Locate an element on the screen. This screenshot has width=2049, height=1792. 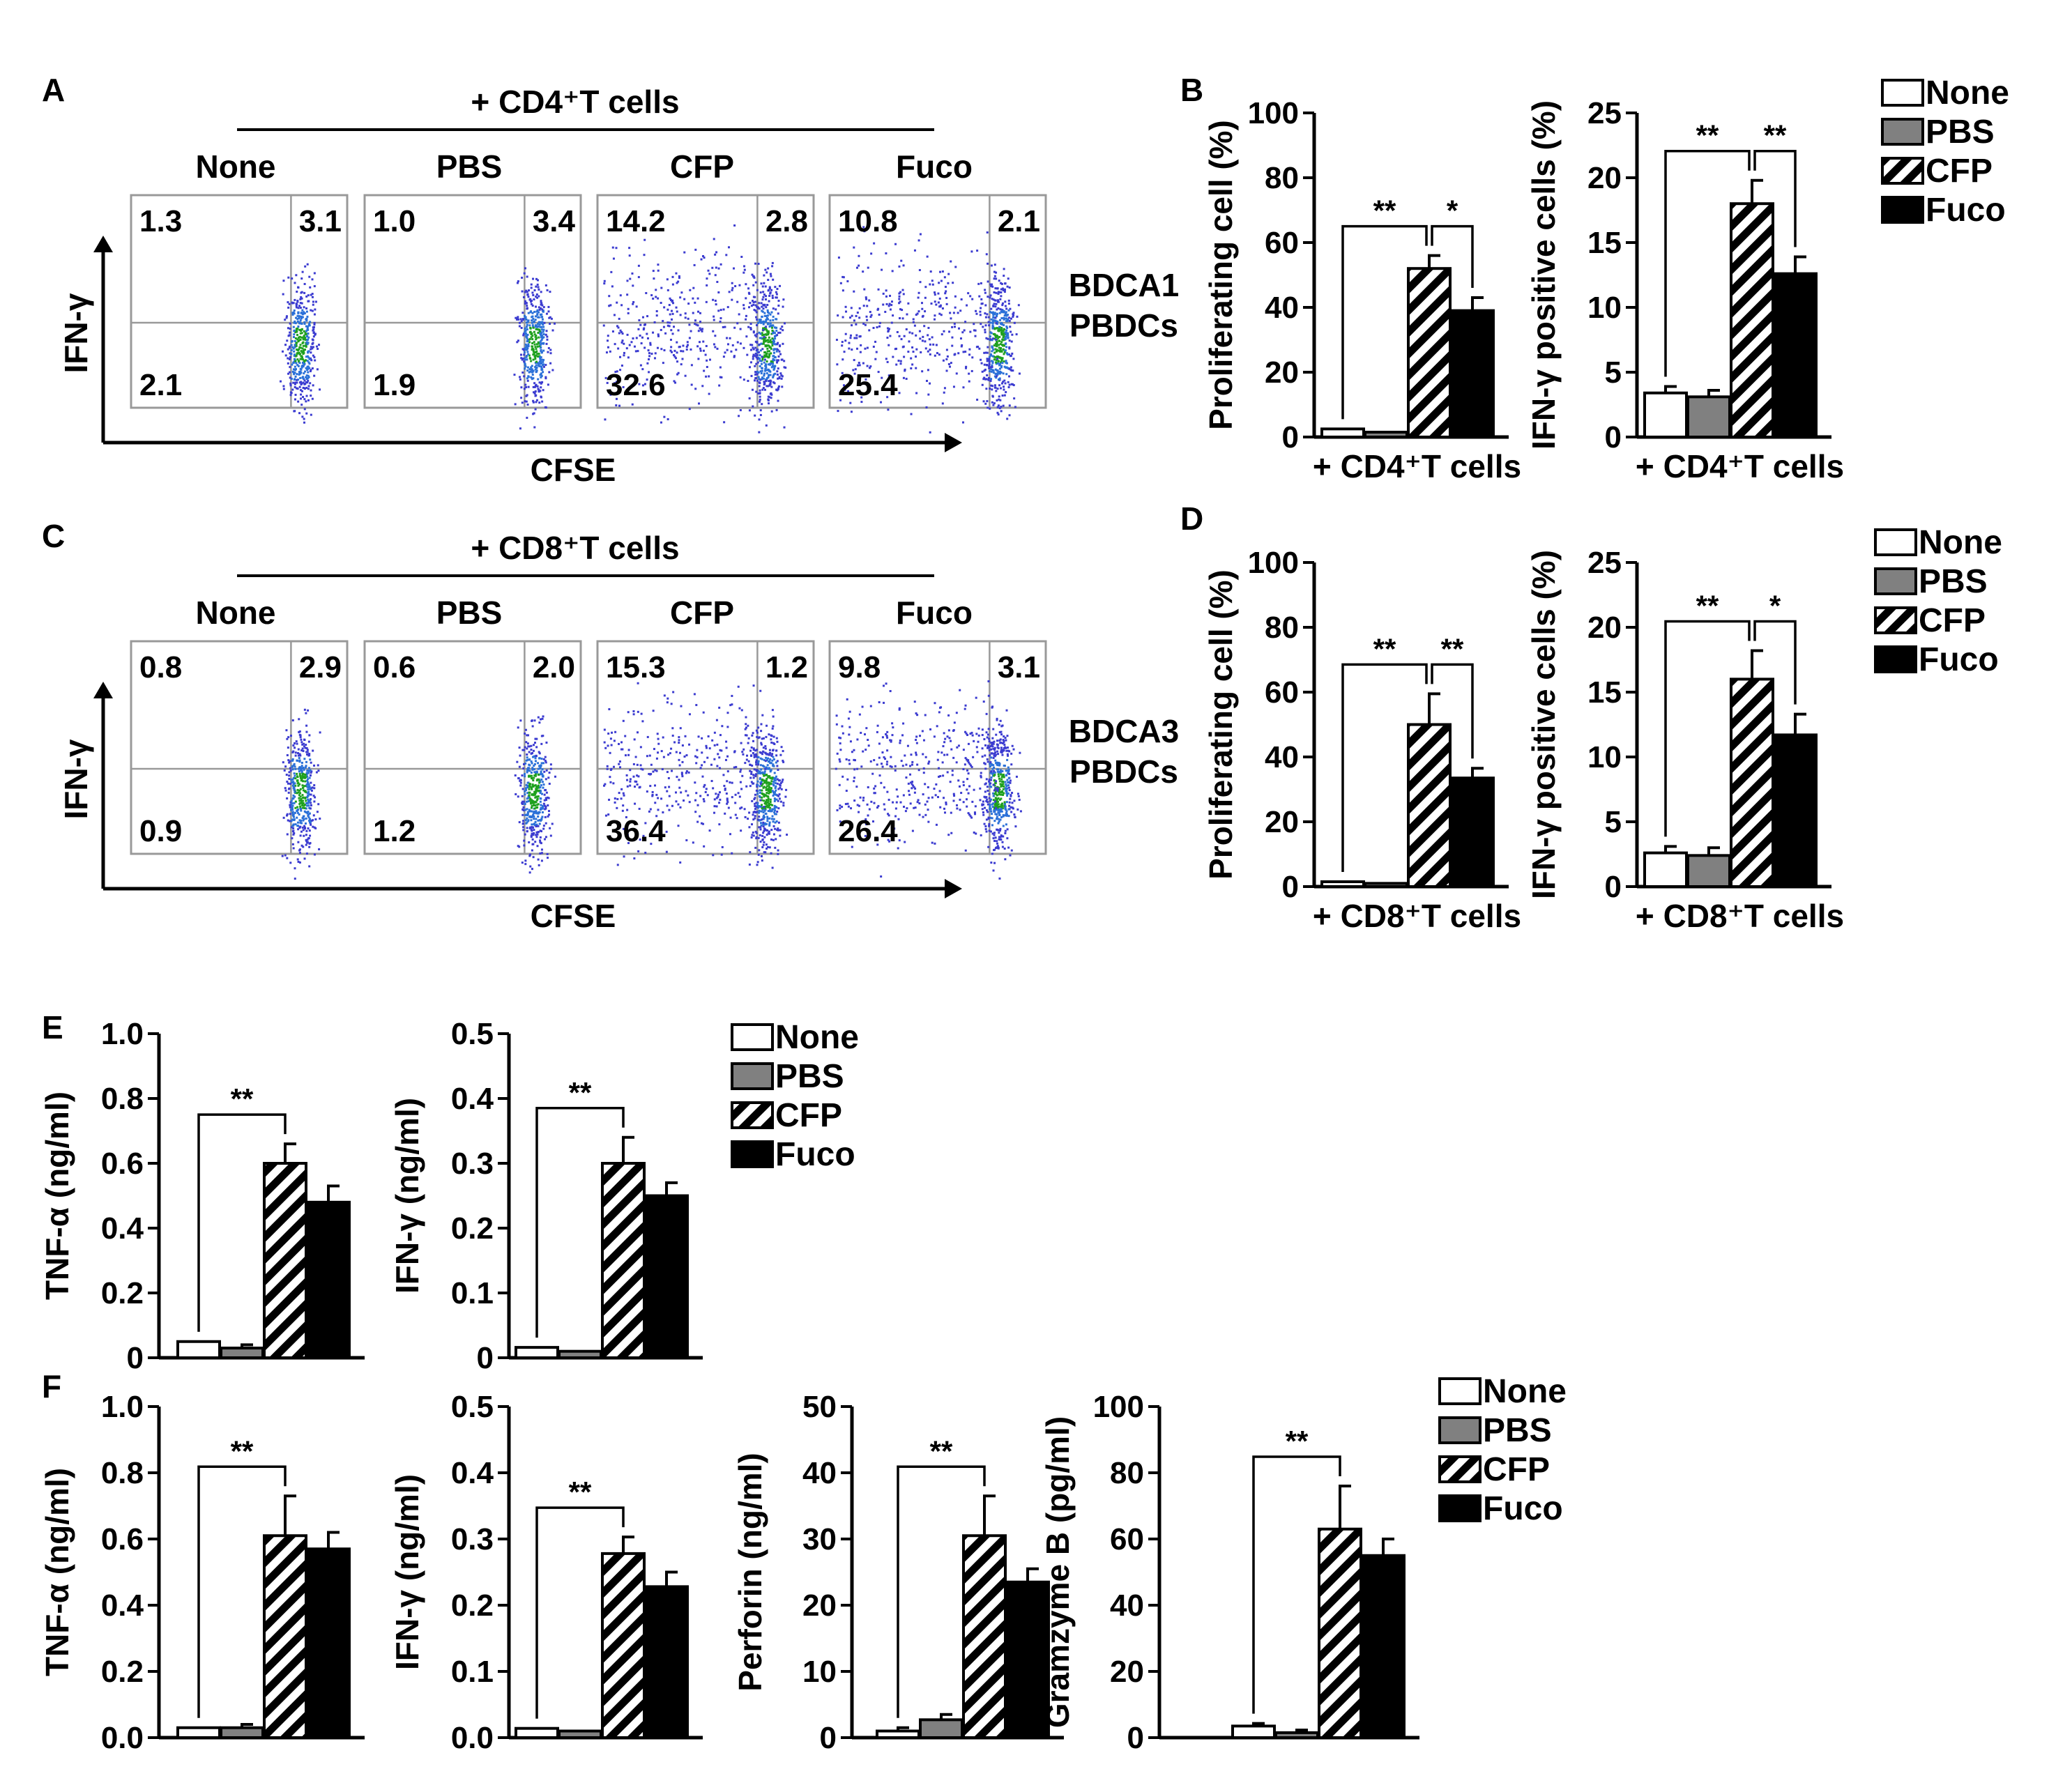
flow-header: + CD8⁺T cells is located at coordinates (575, 548).